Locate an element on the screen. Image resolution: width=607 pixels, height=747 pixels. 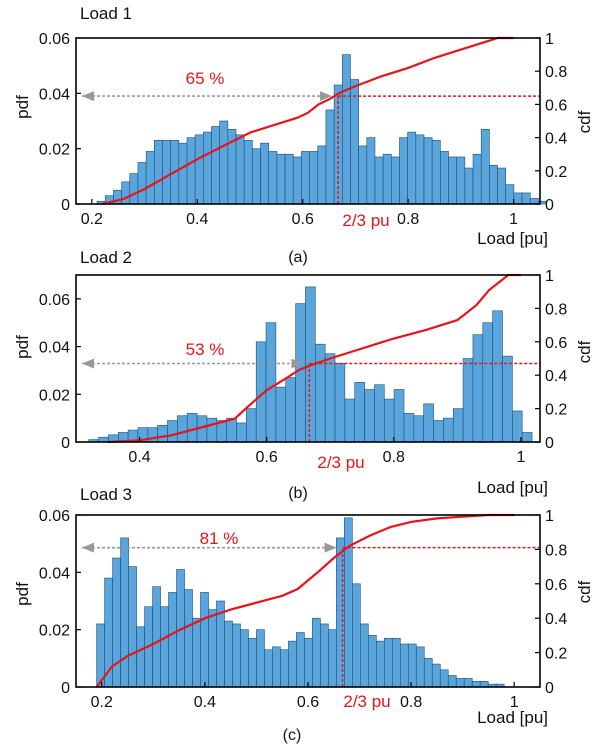
y2-tick-label: 0.6 is located at coordinates (556, 105).